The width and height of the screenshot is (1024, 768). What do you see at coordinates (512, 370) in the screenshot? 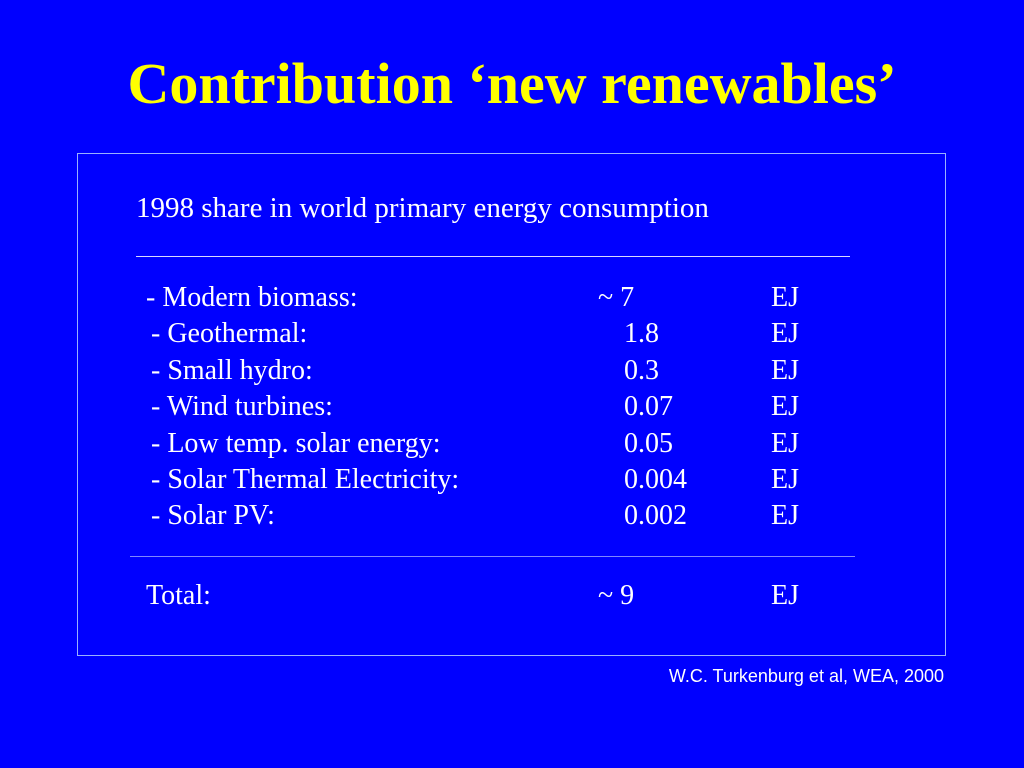
I see `table-row: - Small hydro: 0.3 EJ` at bounding box center [512, 370].